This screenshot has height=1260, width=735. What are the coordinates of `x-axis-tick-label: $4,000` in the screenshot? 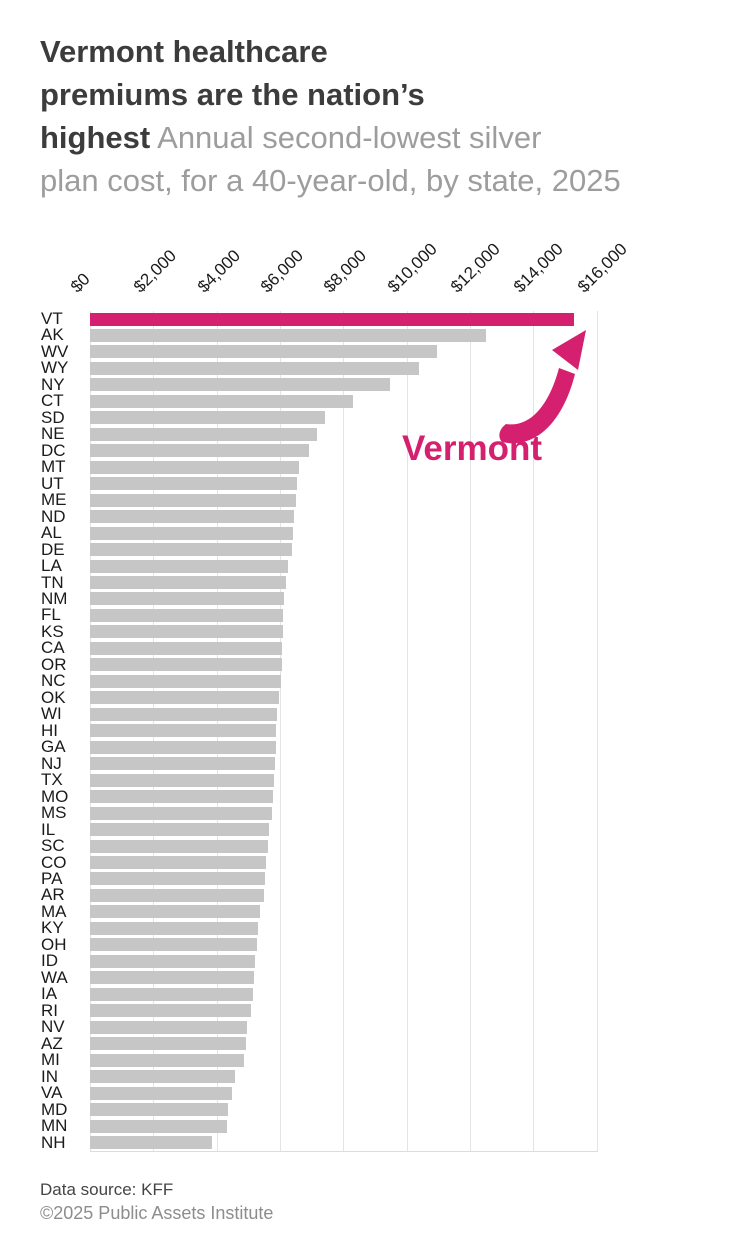 It's located at (218, 271).